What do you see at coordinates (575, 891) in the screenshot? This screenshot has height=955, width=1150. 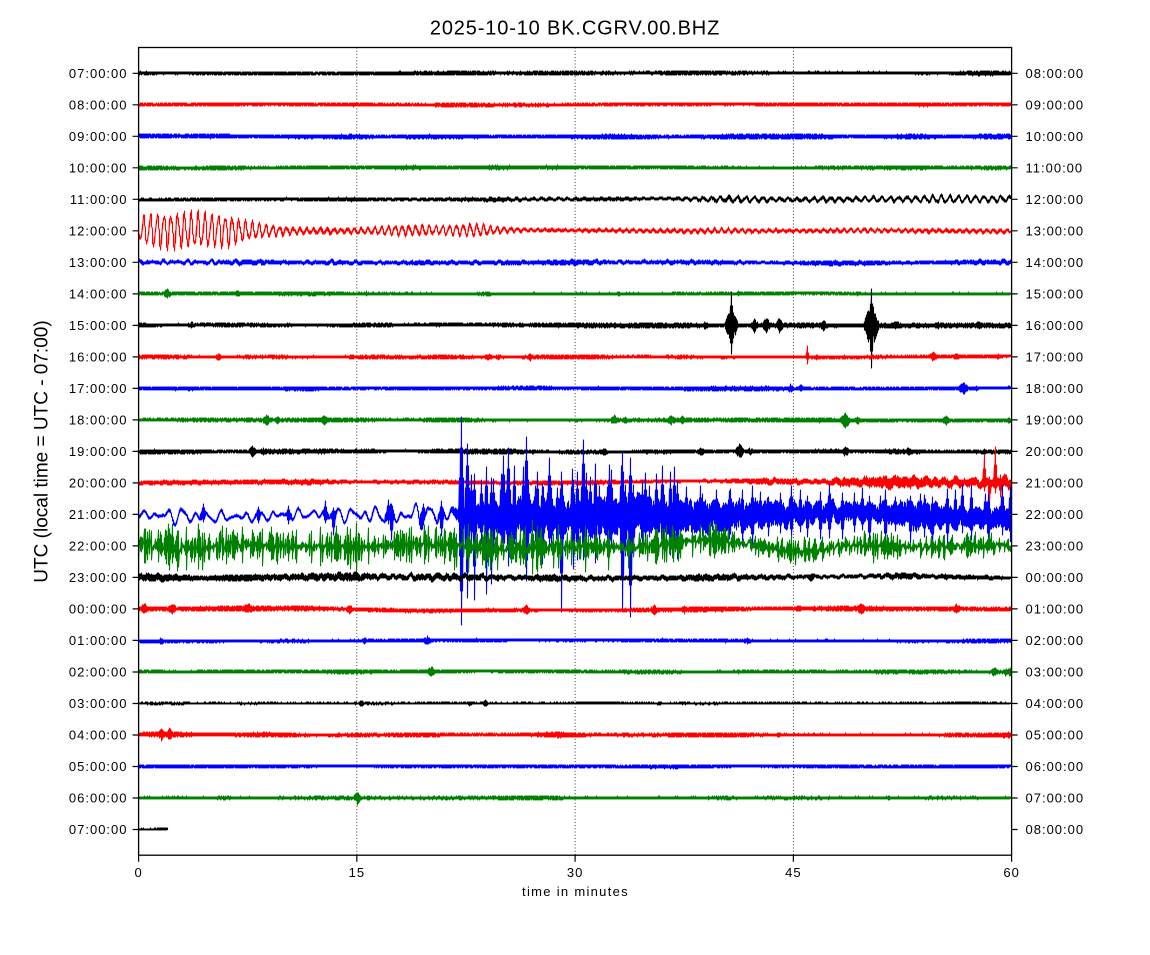 I see `svg-text: time in minutes` at bounding box center [575, 891].